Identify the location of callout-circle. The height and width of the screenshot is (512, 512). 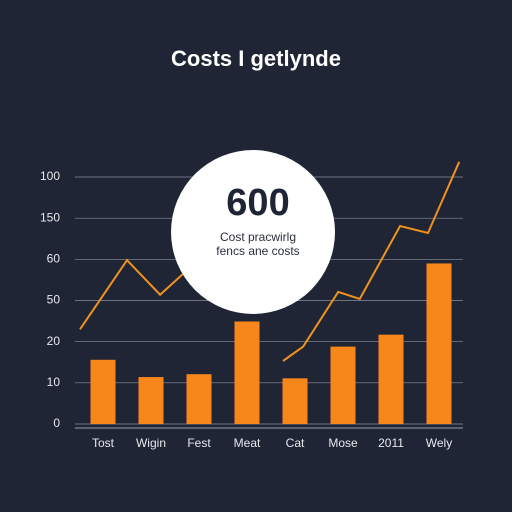
(253, 232).